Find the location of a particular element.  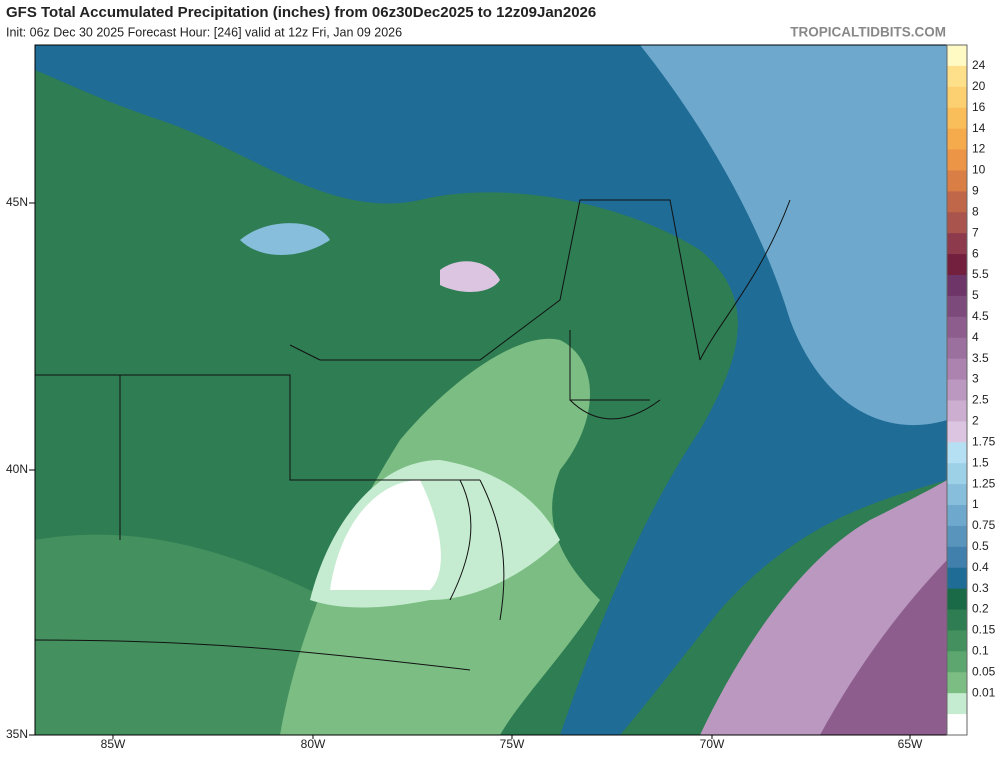

colorbar-label: 0.5 is located at coordinates (980, 546).